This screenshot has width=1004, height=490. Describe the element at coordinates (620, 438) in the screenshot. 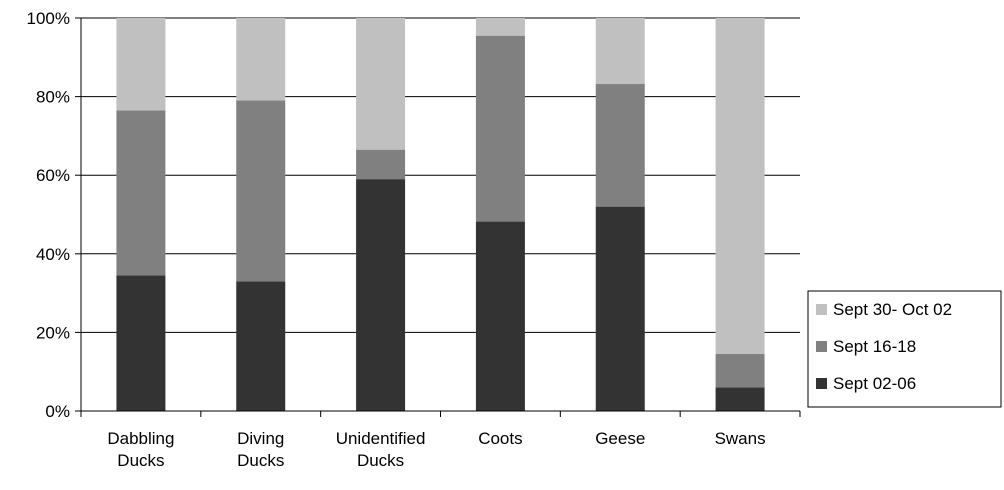

I see `x-category-label: Geese` at that location.